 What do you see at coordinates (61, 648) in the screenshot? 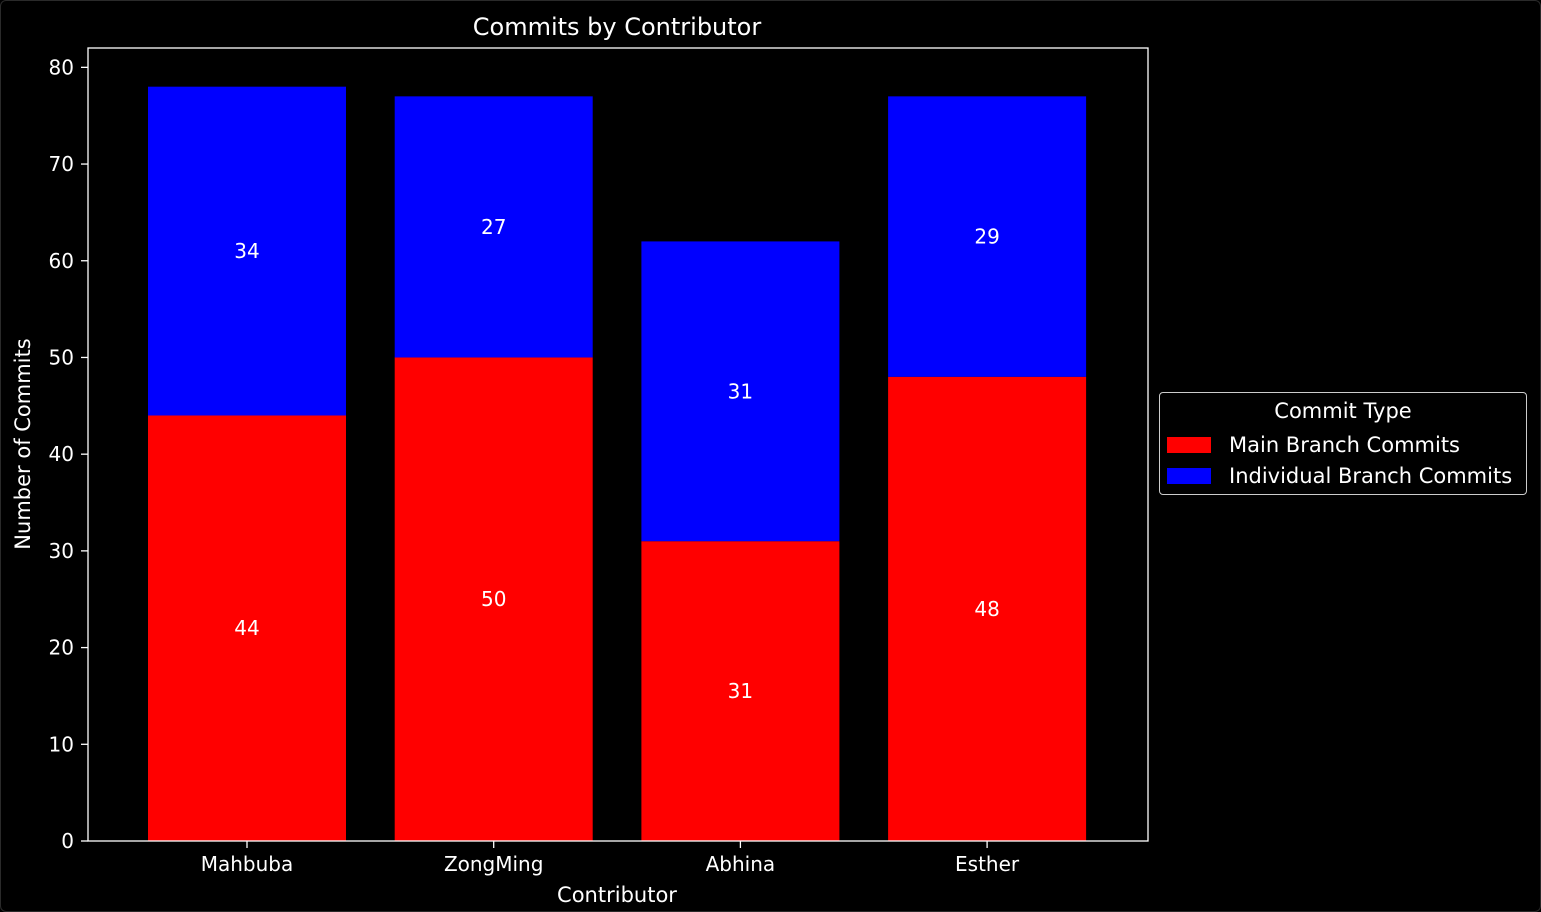
I see `y-tick-label-20: 20` at bounding box center [61, 648].